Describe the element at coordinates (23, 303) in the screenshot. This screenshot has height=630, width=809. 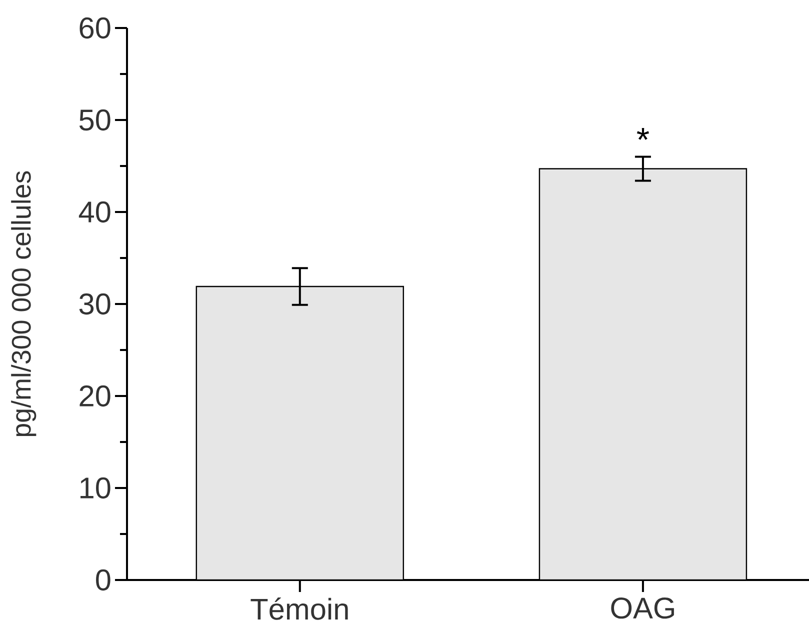
I see `y-axis-title: pg/ml/300 000 cellules` at that location.